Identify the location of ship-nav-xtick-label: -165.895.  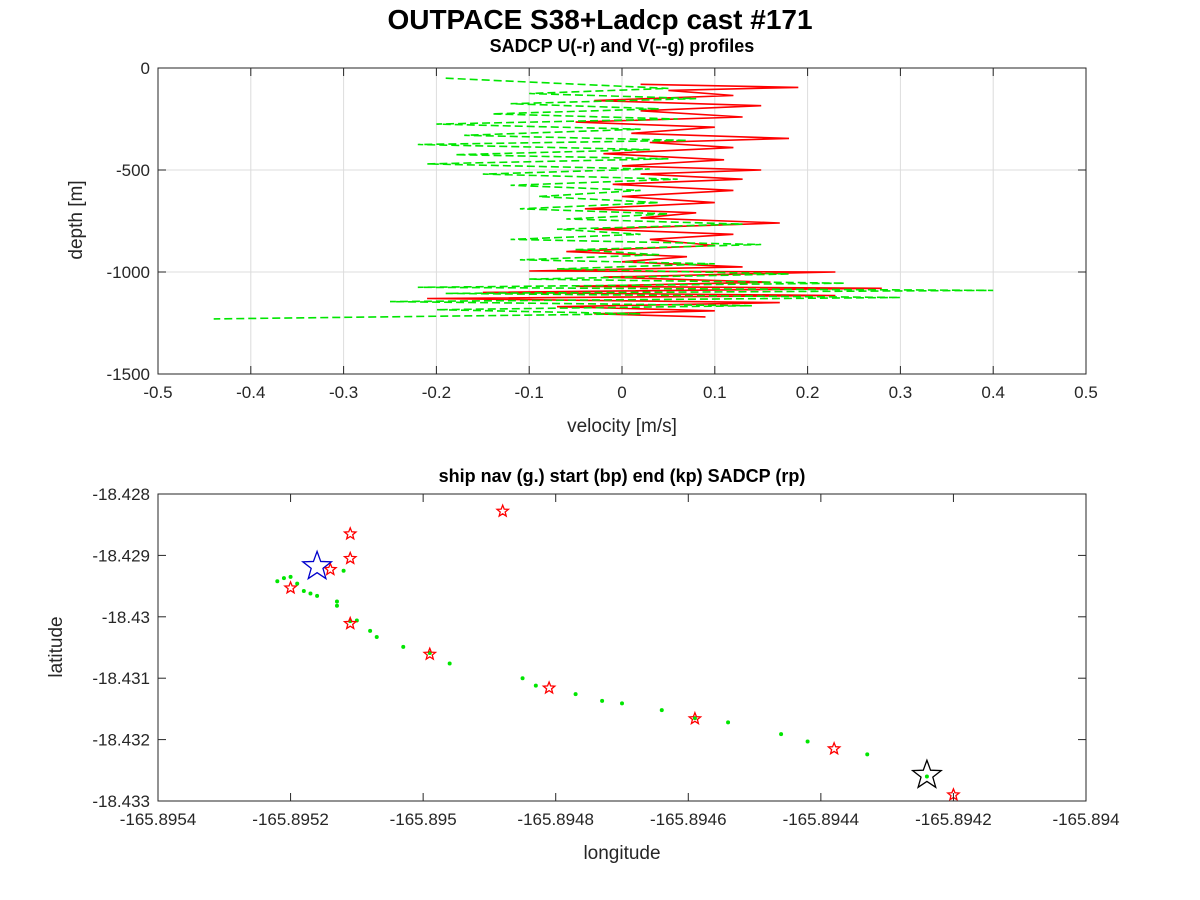
(423, 819).